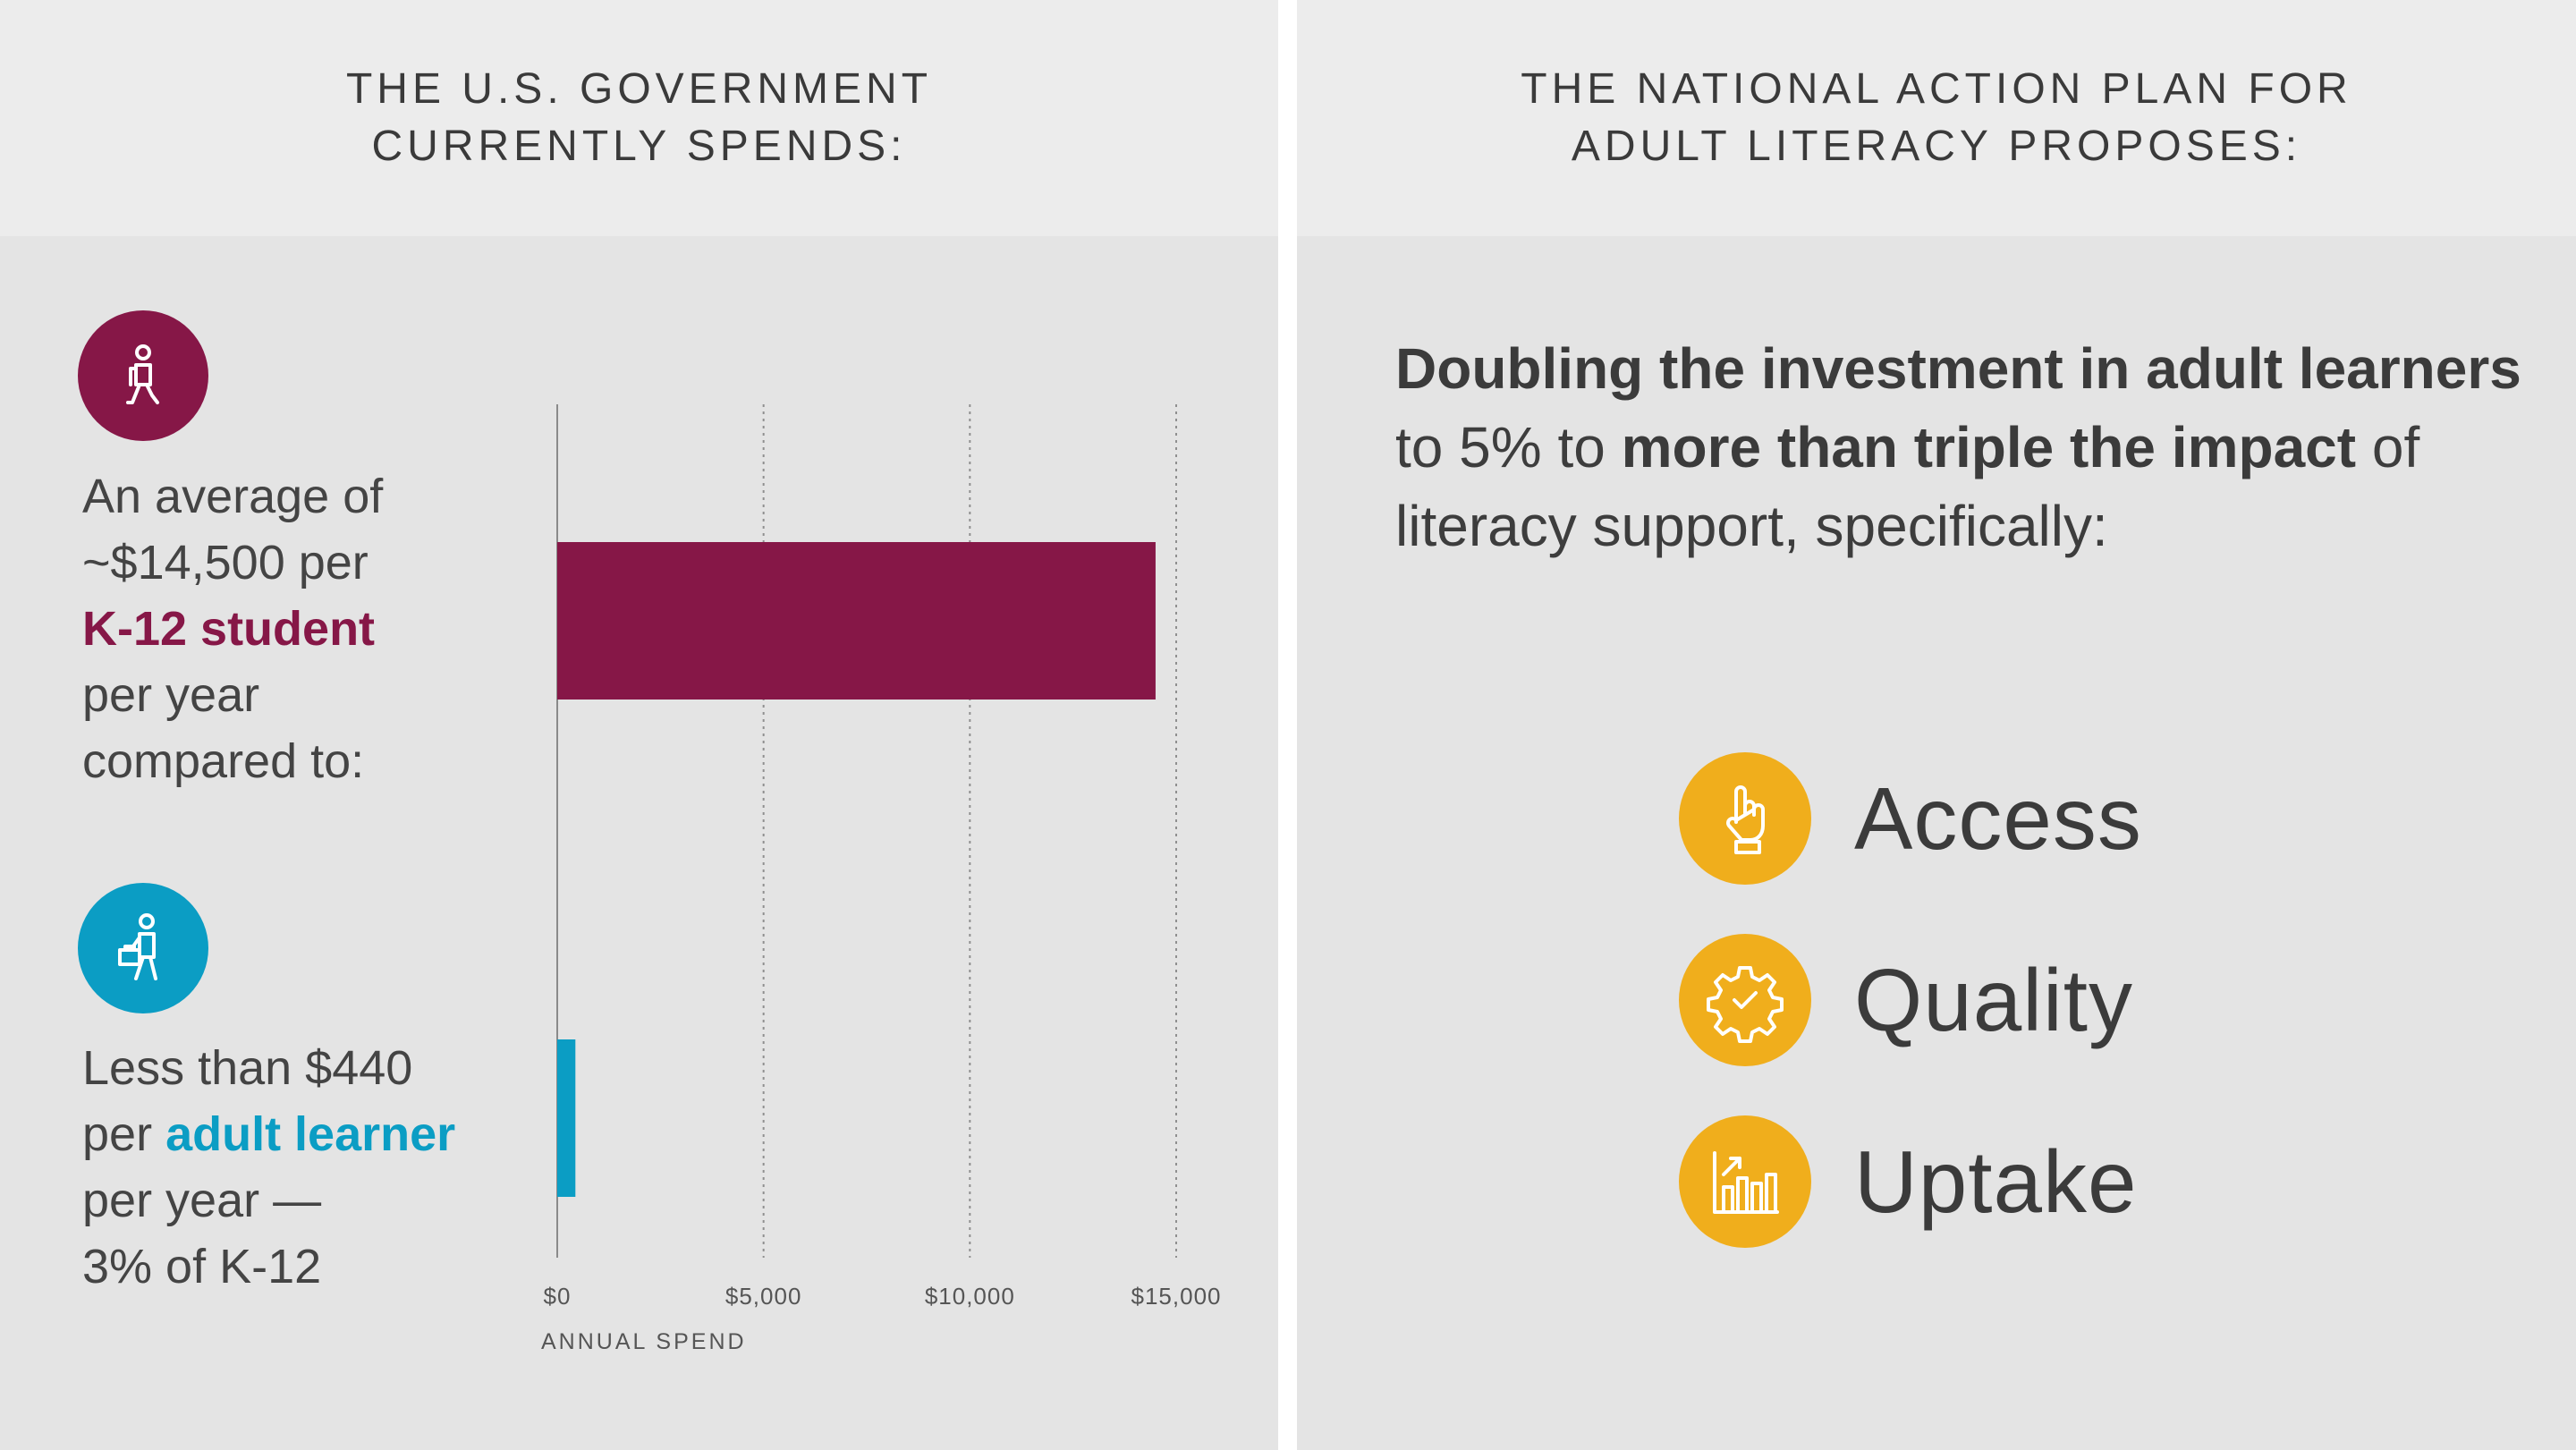 The height and width of the screenshot is (1450, 2576). I want to click on k12-line4: per year, so click(171, 695).